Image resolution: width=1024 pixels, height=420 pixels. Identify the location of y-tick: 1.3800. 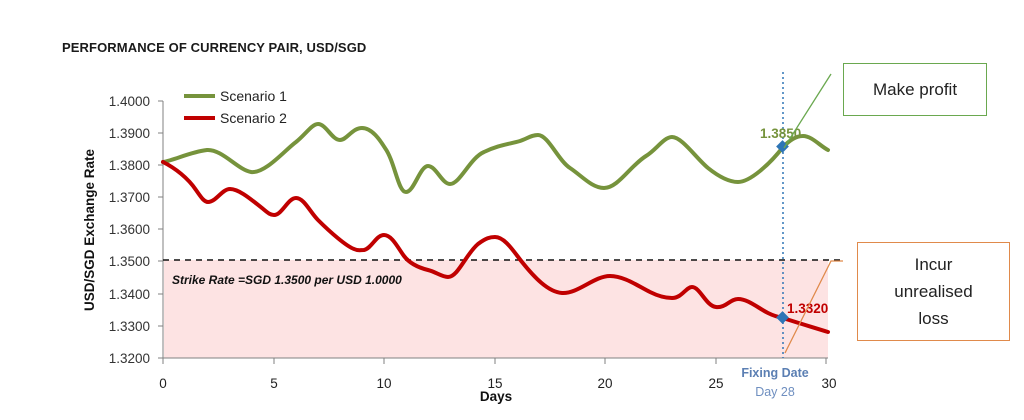
(129, 165).